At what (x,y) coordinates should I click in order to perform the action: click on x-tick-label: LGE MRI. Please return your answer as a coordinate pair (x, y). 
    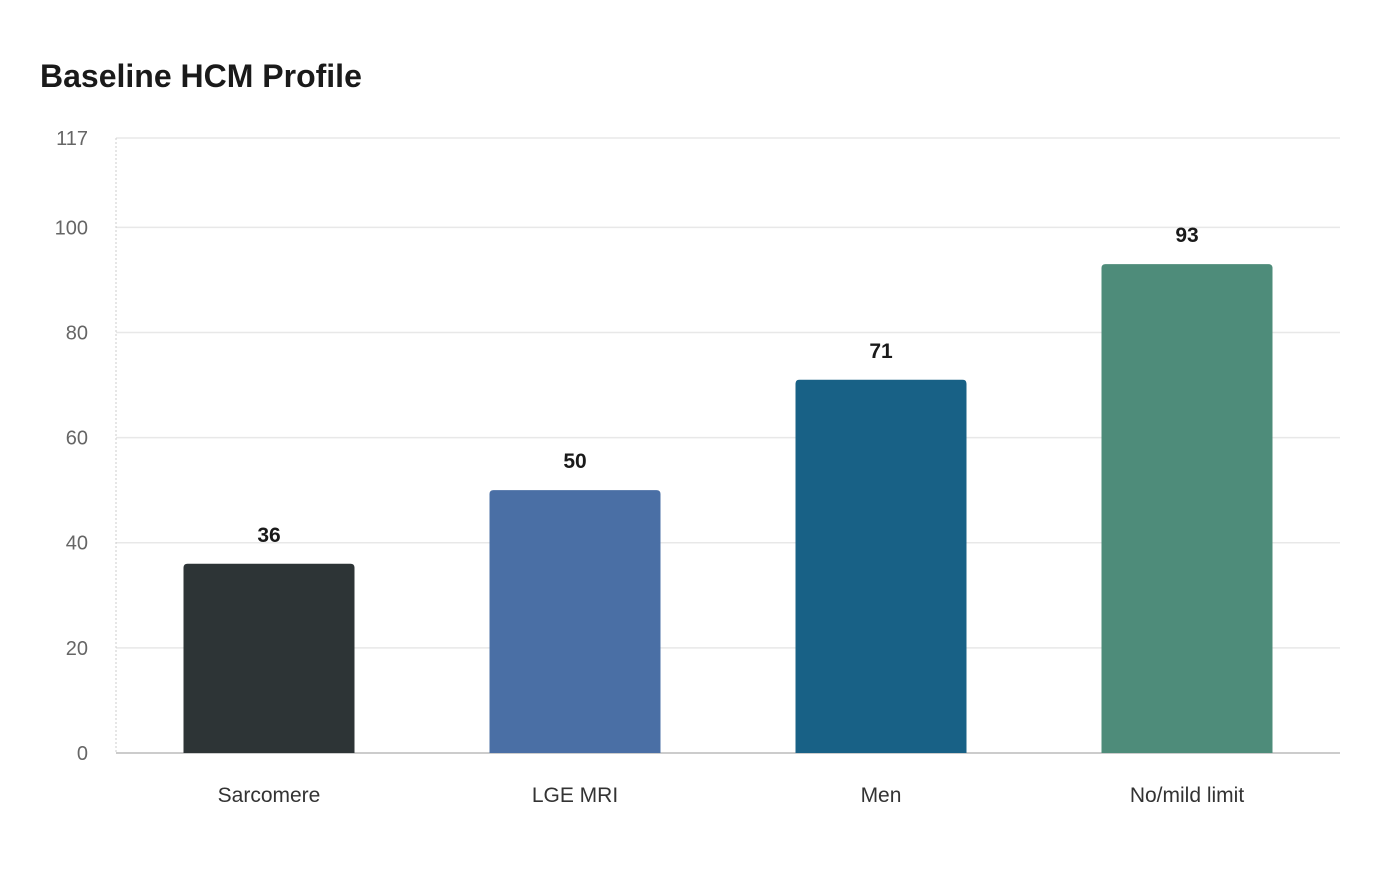
    Looking at the image, I should click on (575, 795).